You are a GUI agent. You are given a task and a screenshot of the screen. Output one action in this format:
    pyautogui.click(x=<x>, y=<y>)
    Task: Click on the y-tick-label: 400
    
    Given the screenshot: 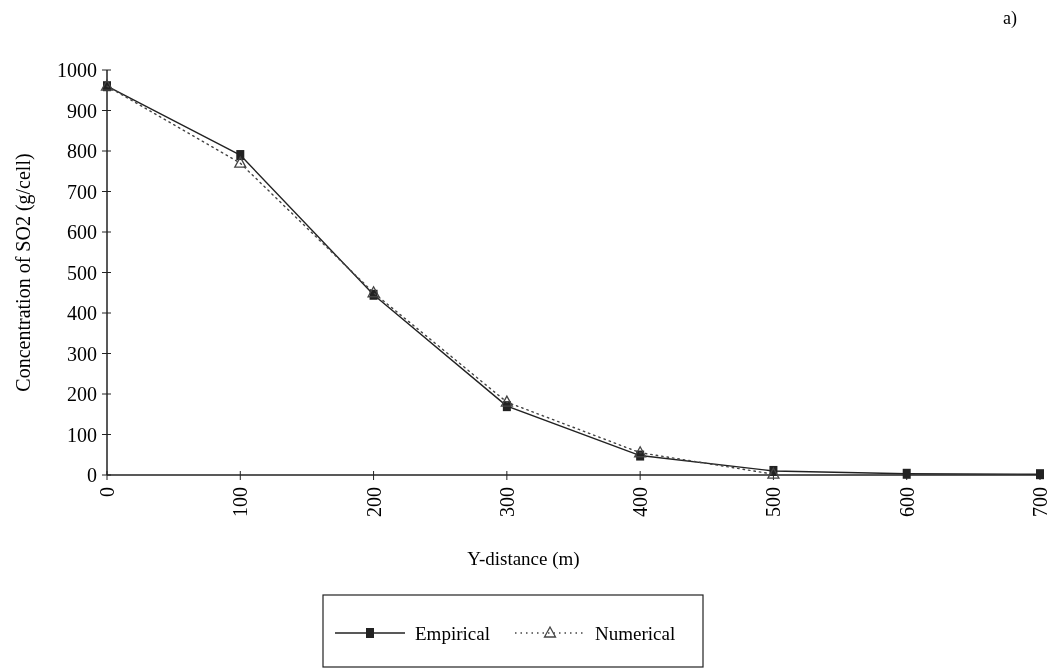 What is the action you would take?
    pyautogui.click(x=82, y=313)
    